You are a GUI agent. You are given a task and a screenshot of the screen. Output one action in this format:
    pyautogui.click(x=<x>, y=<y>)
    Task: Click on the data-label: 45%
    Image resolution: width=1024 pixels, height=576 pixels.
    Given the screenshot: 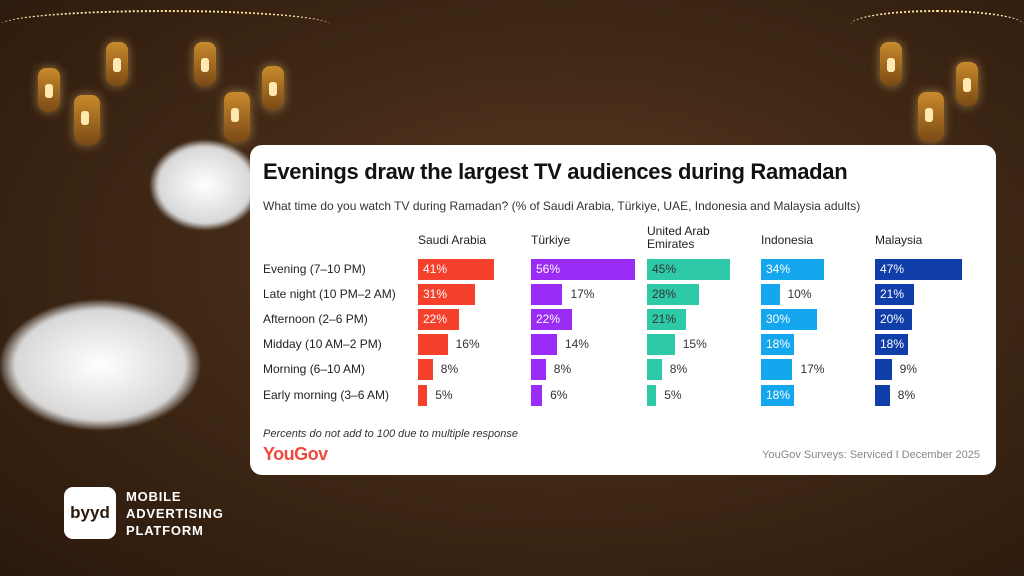 What is the action you would take?
    pyautogui.click(x=664, y=269)
    